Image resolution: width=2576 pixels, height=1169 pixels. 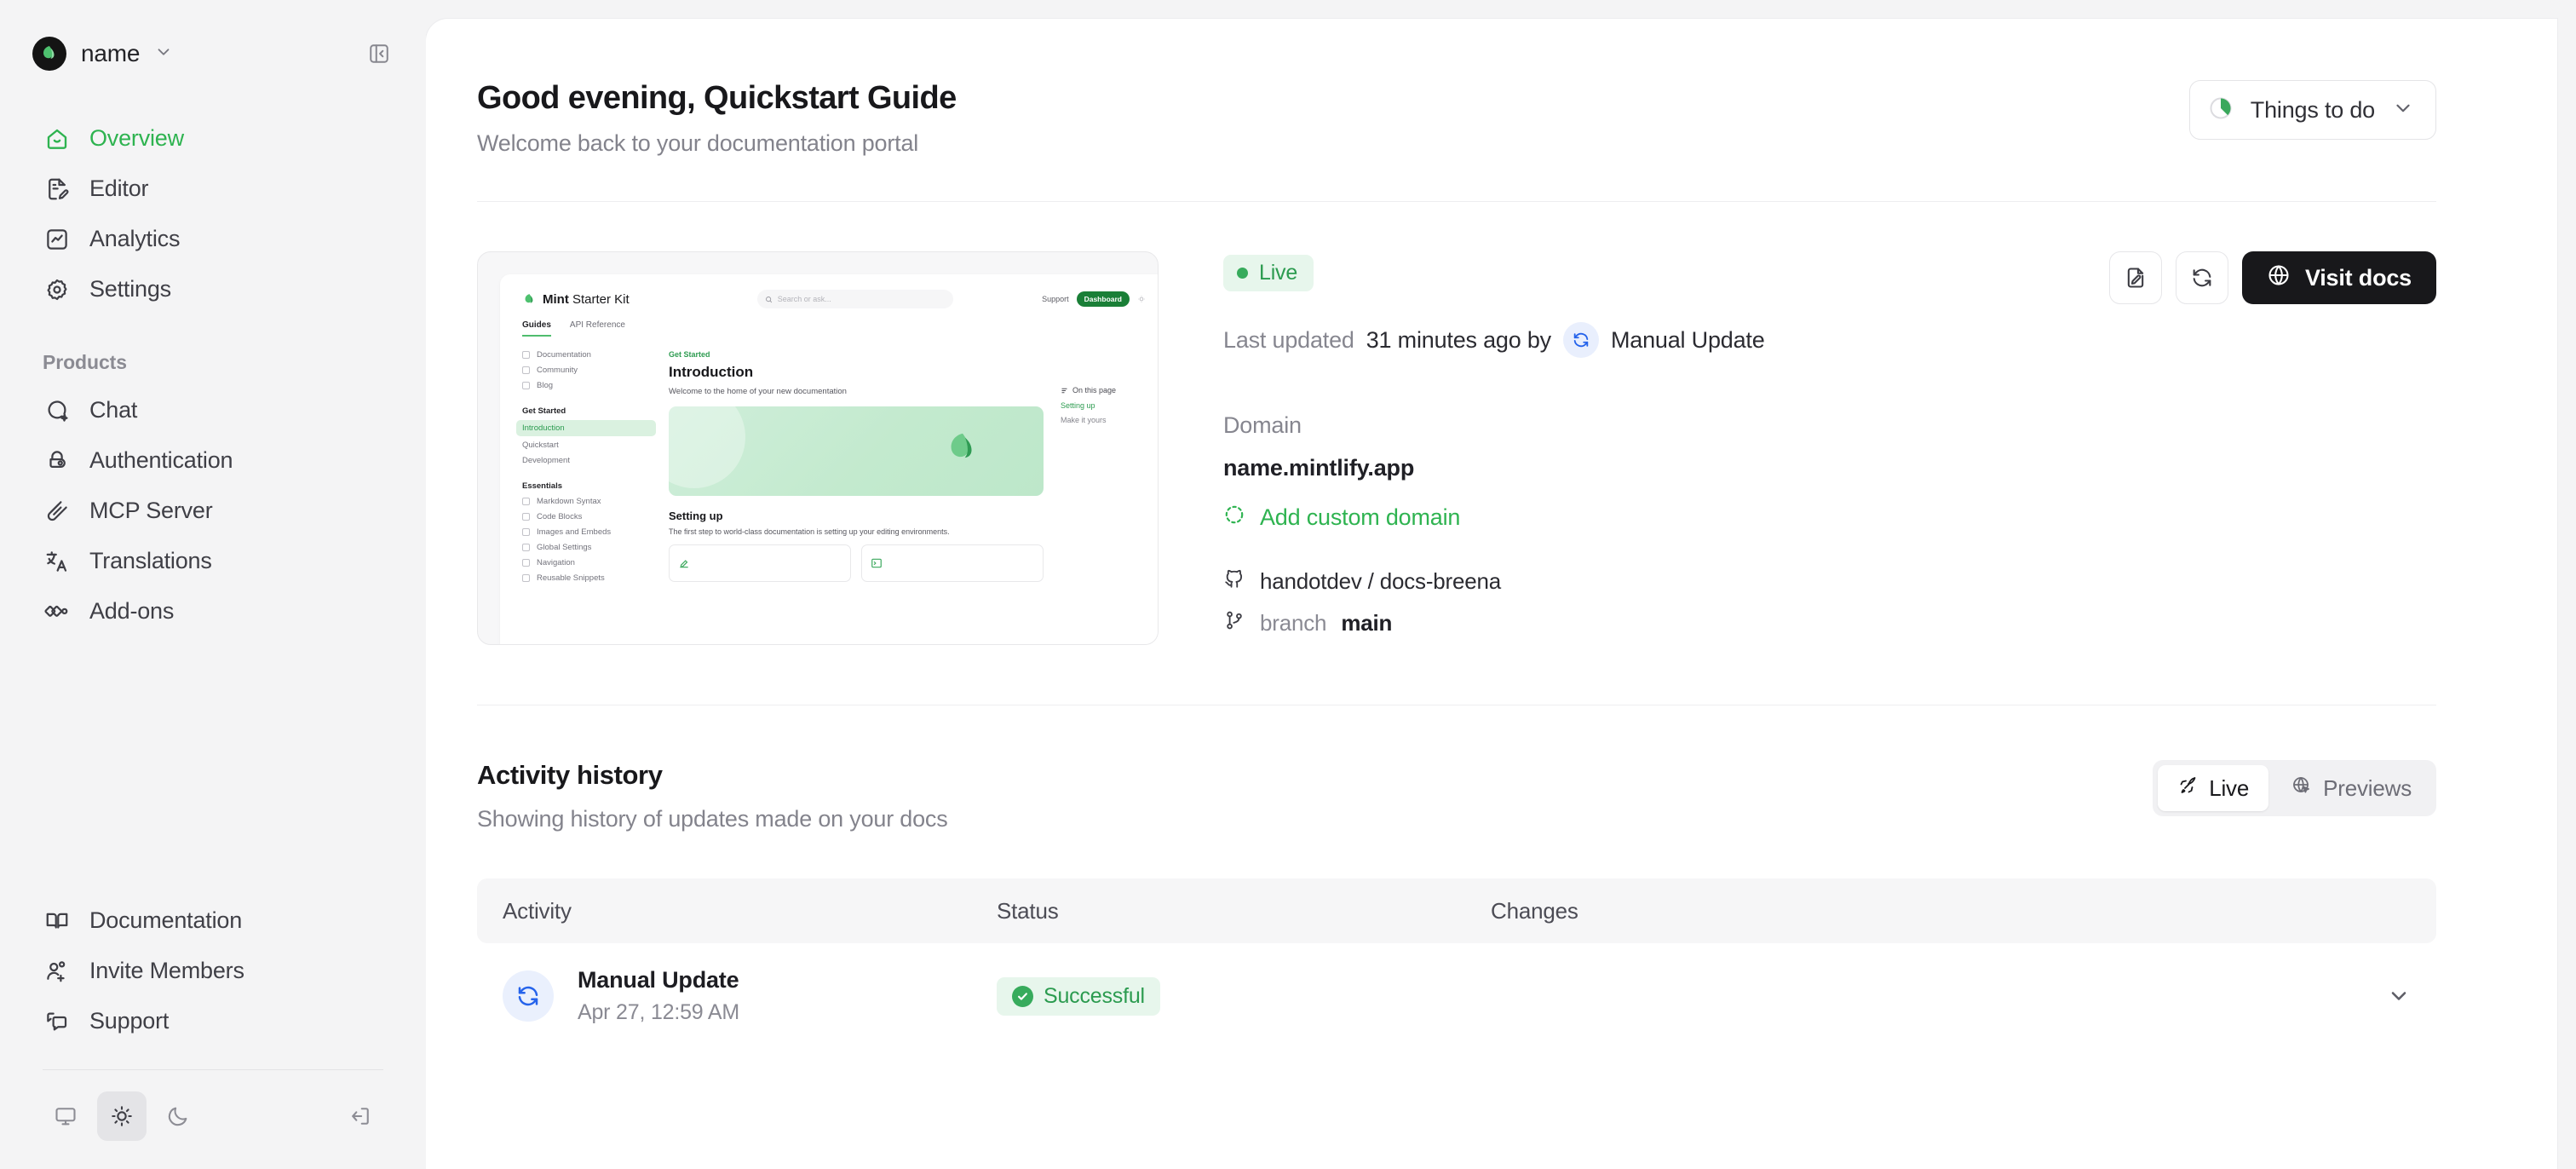 I want to click on site-actions: Visit docs, so click(x=2272, y=277).